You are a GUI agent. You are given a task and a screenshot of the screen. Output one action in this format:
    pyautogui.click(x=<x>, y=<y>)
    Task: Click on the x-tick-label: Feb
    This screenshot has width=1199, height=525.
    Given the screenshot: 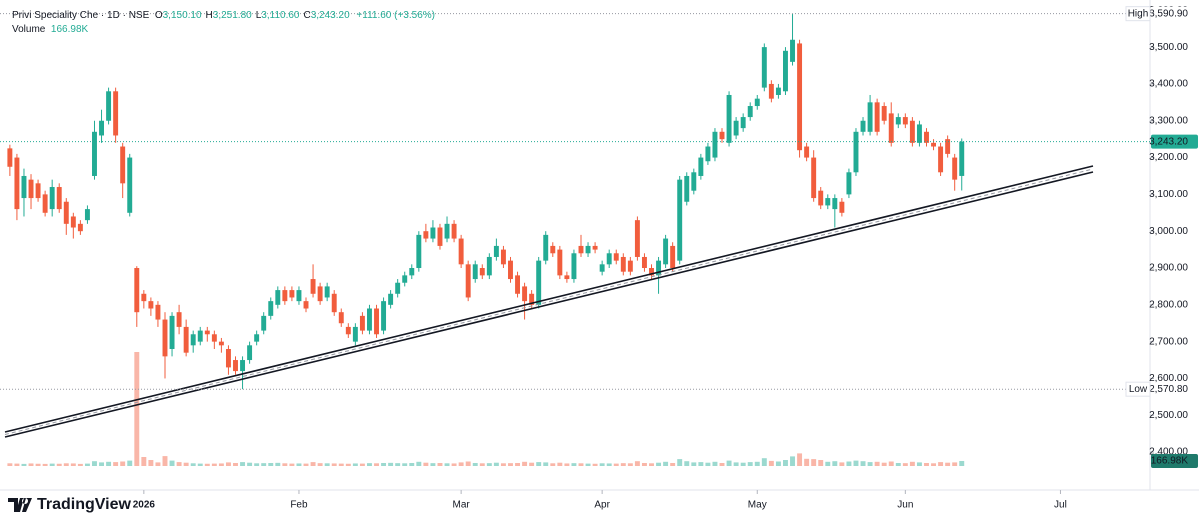 What is the action you would take?
    pyautogui.click(x=299, y=505)
    